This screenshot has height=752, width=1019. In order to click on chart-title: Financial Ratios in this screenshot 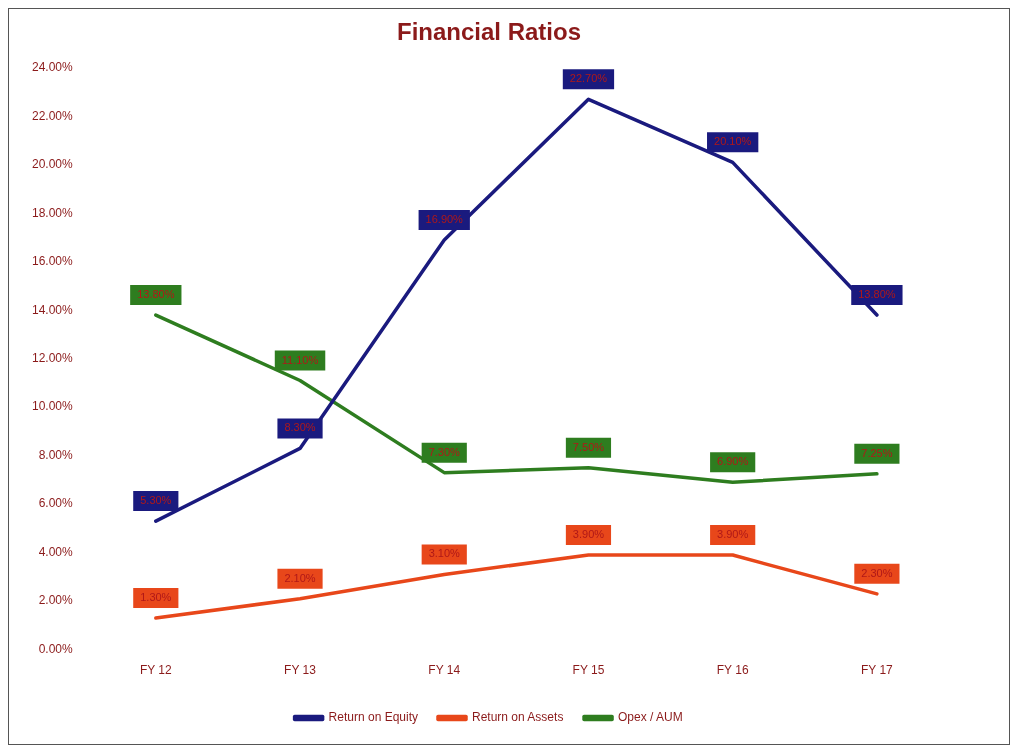, I will do `click(489, 32)`.